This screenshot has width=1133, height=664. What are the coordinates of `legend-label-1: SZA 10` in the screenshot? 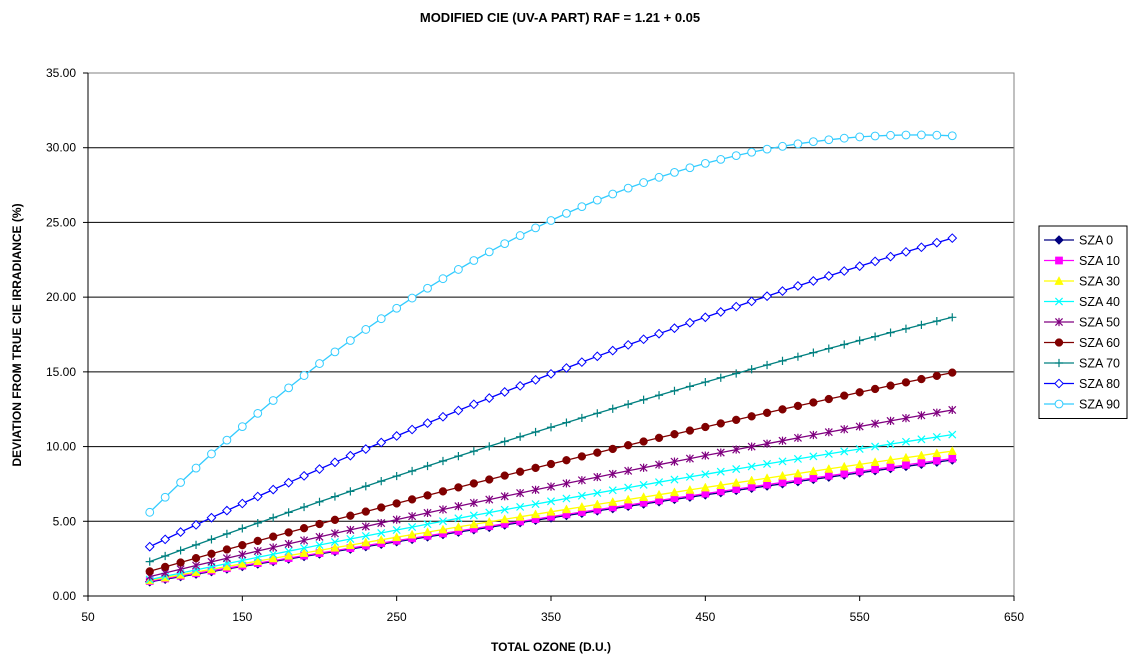 It's located at (1099, 261).